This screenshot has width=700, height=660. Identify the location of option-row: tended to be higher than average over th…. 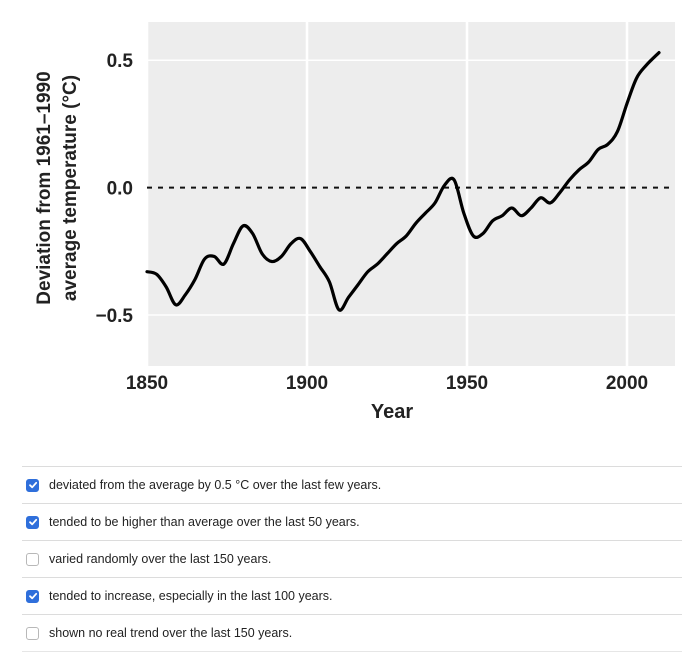
(352, 521).